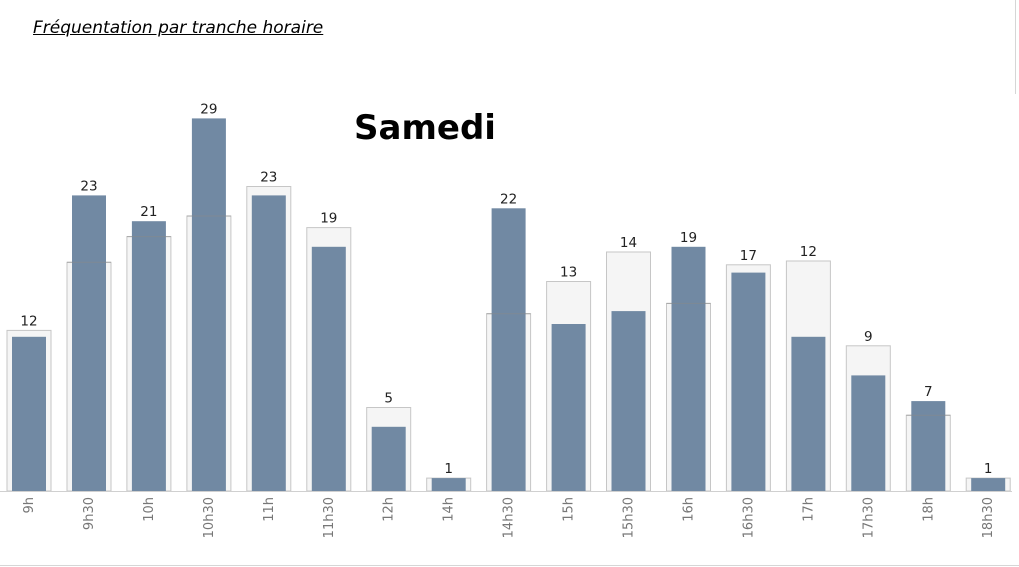  What do you see at coordinates (1015, 47) in the screenshot?
I see `panel-divider` at bounding box center [1015, 47].